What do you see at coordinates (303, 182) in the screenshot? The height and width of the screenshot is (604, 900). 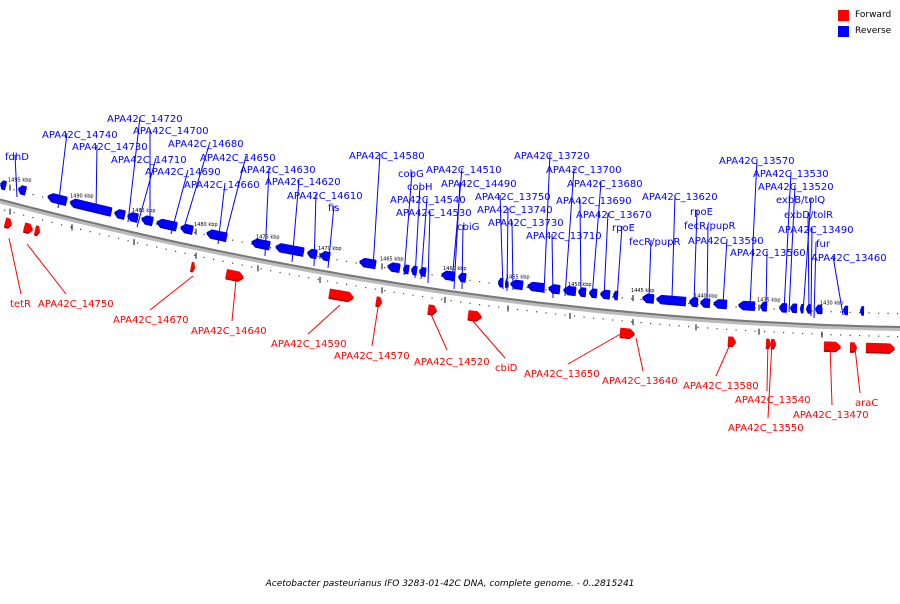 I see `reverse-gene-label: APA42C_14620` at bounding box center [303, 182].